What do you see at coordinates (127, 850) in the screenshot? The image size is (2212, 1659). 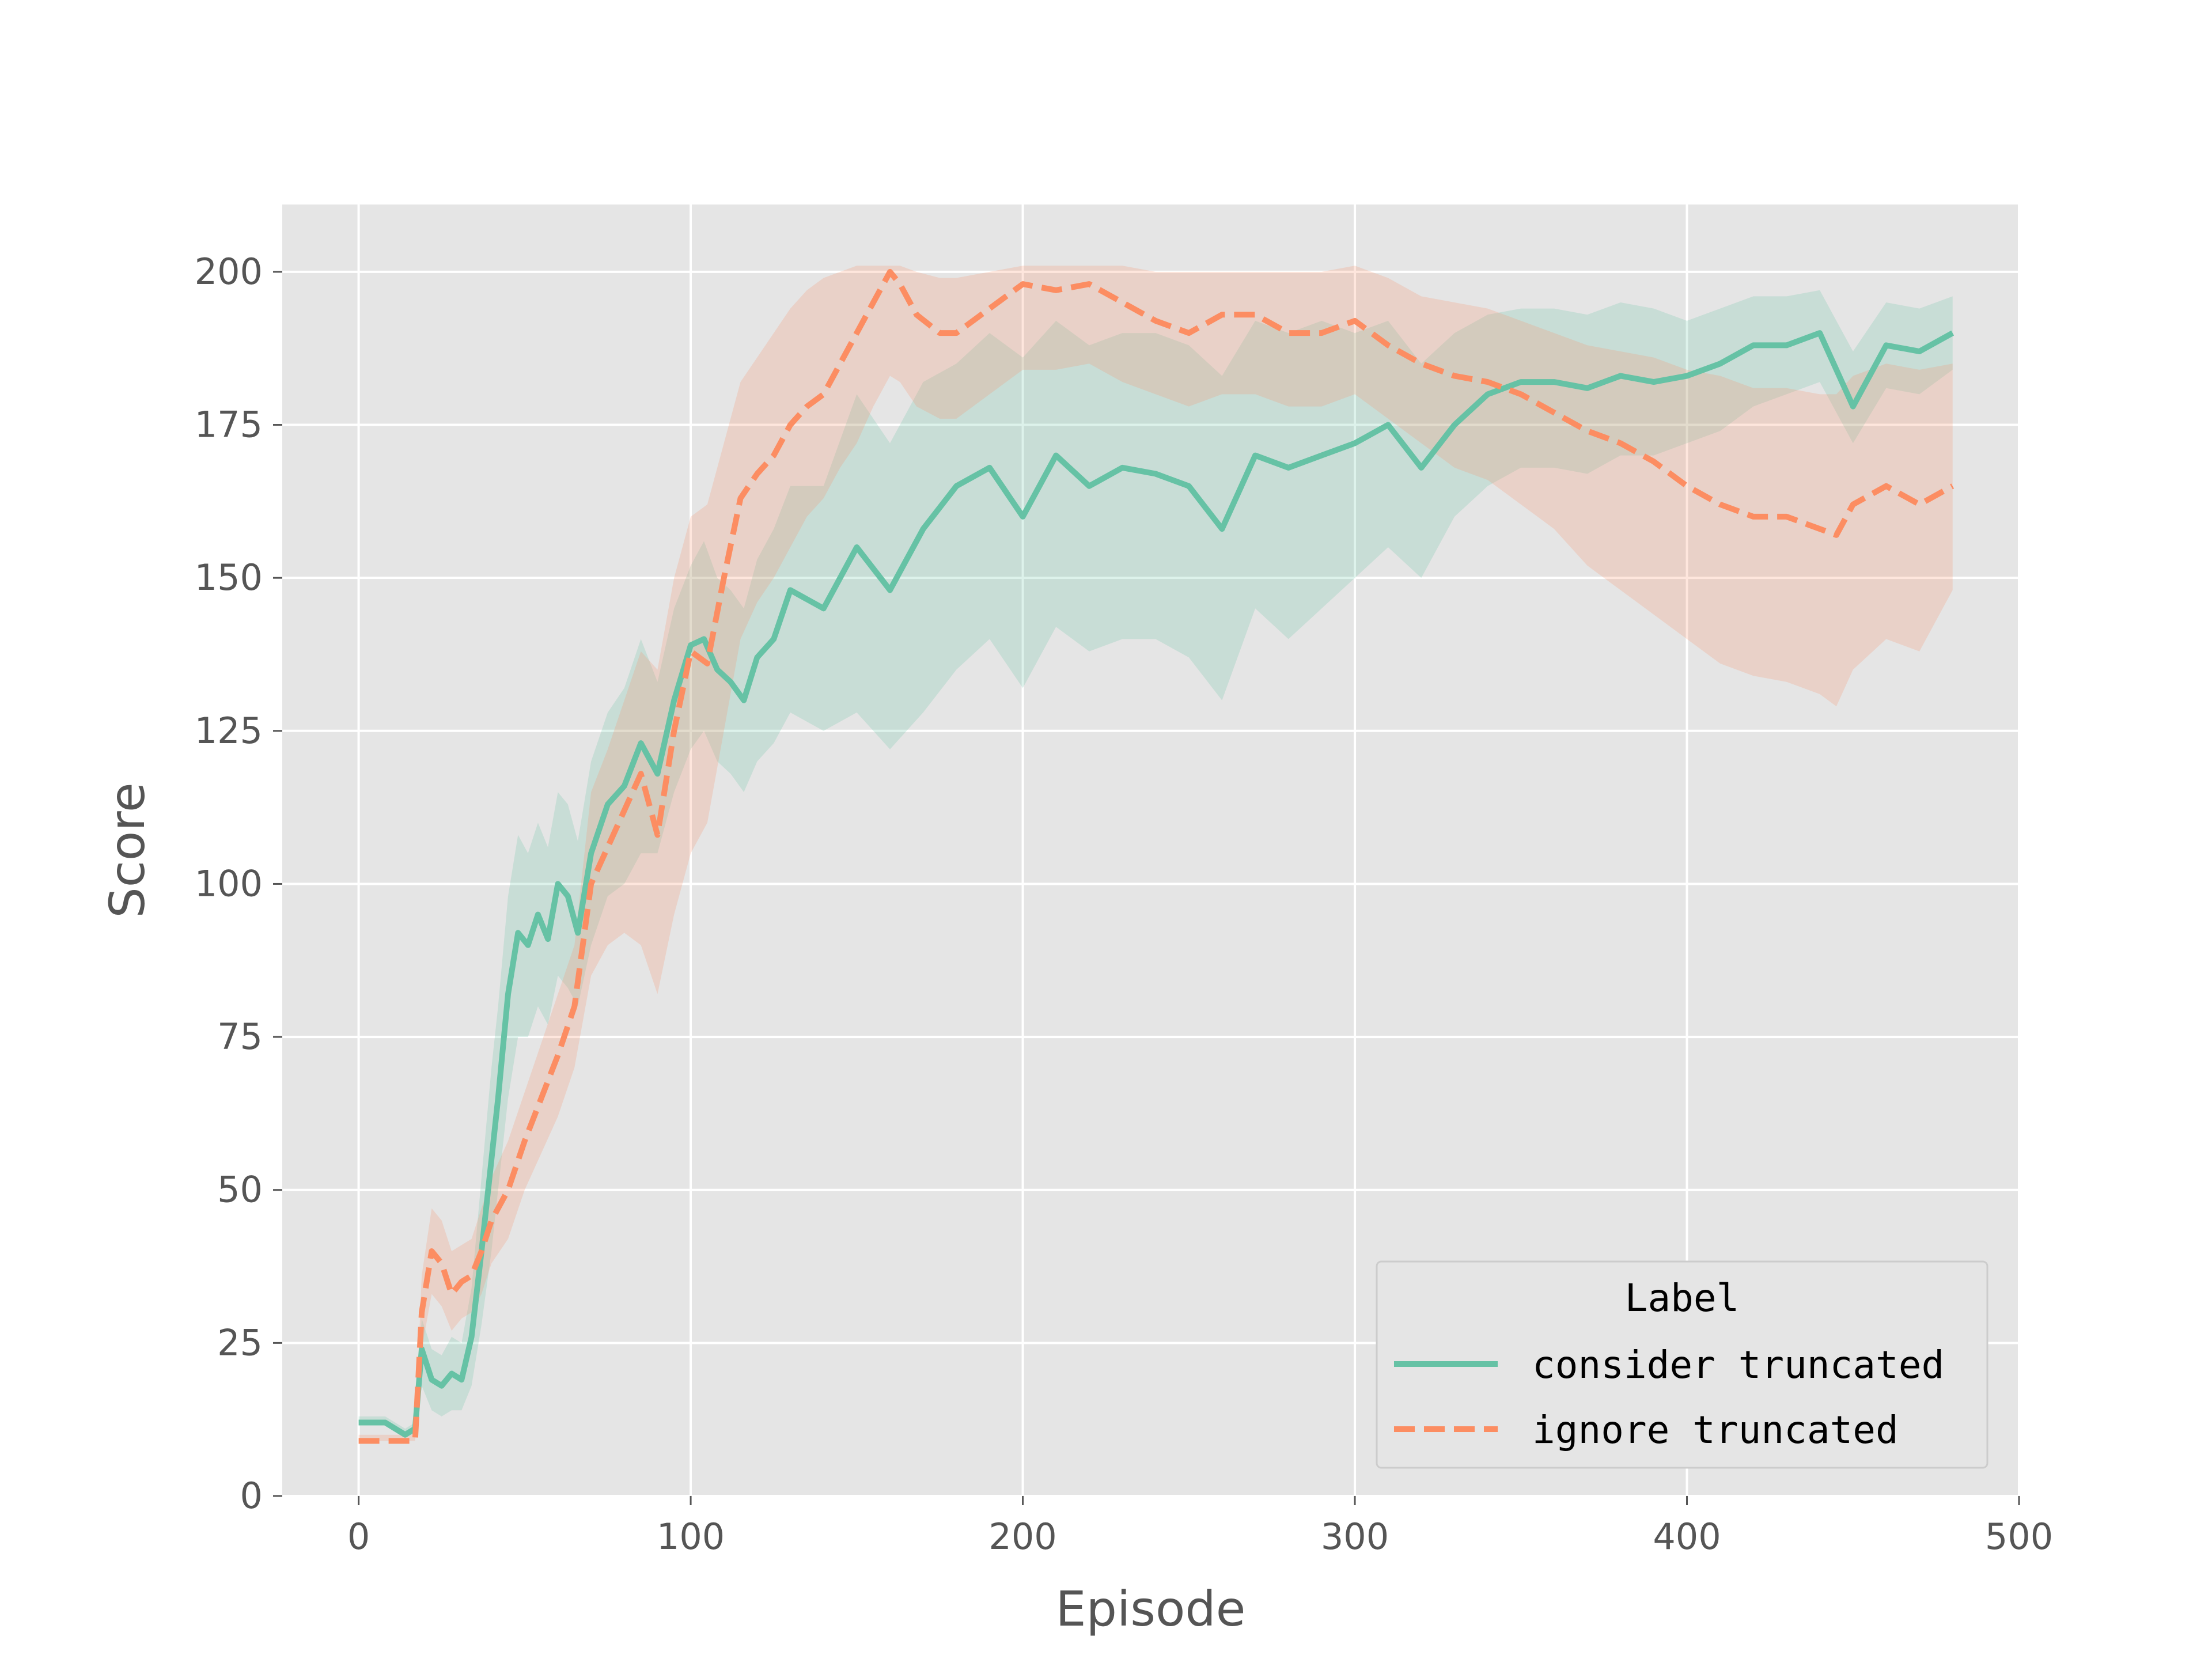 I see `y-axis-title: Score` at bounding box center [127, 850].